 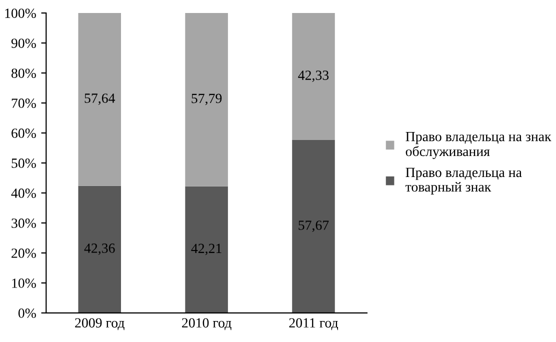 What do you see at coordinates (464, 181) in the screenshot?
I see `legend-label: Право владельца на товарный знак` at bounding box center [464, 181].